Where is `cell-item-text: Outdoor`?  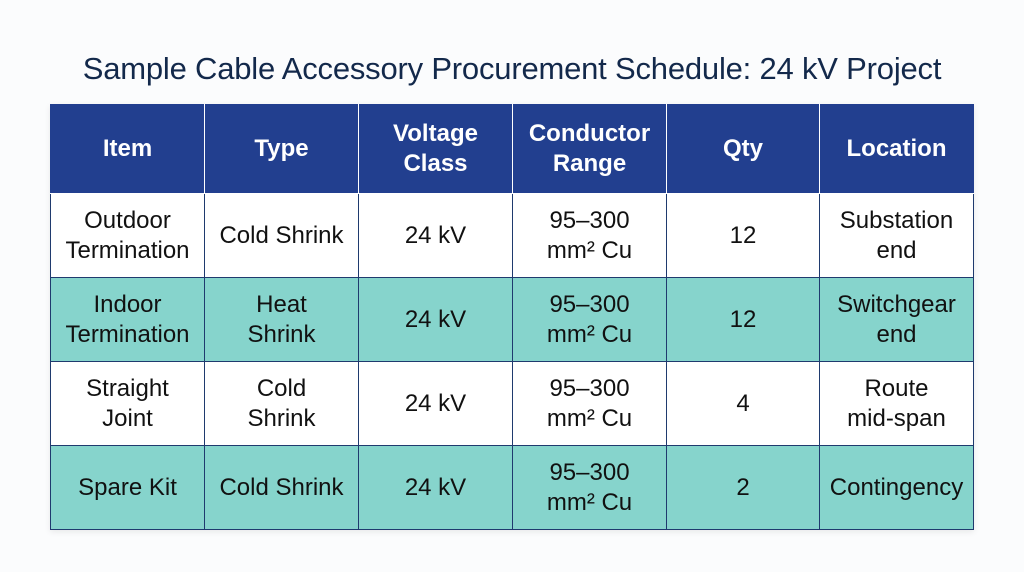 cell-item-text: Outdoor is located at coordinates (127, 220).